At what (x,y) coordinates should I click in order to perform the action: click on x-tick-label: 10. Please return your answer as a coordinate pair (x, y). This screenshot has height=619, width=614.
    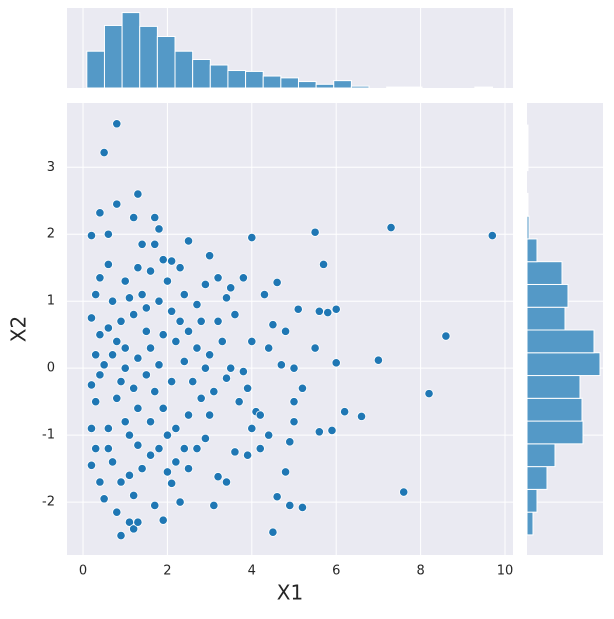
    Looking at the image, I should click on (505, 571).